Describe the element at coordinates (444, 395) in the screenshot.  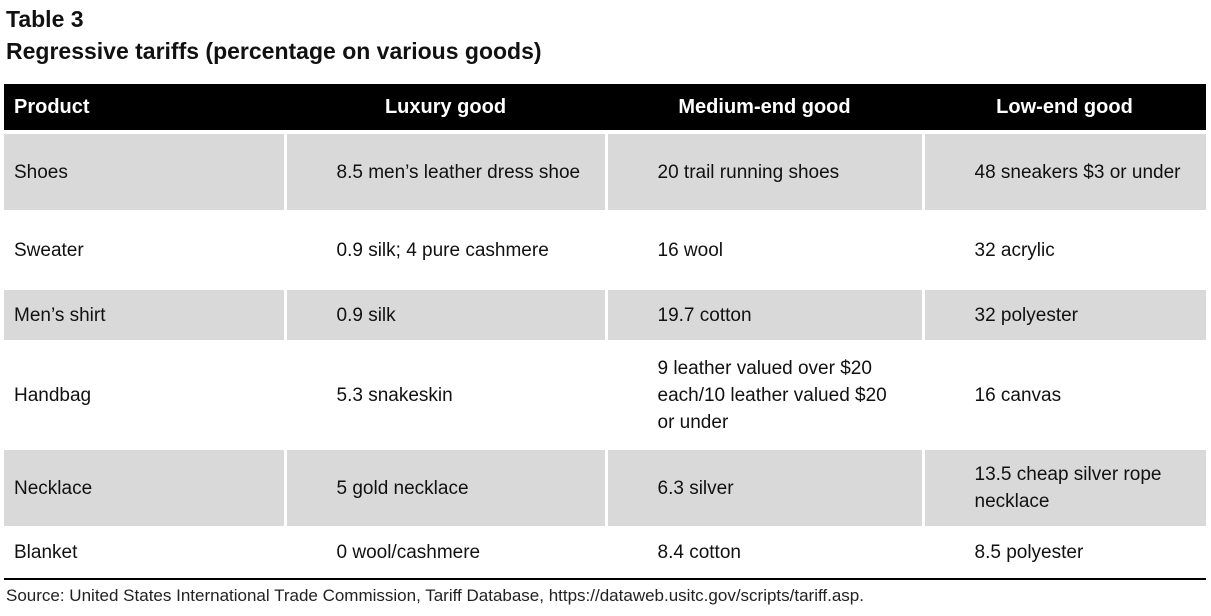
I see `luxury-cell: 5.3 snakeskin` at that location.